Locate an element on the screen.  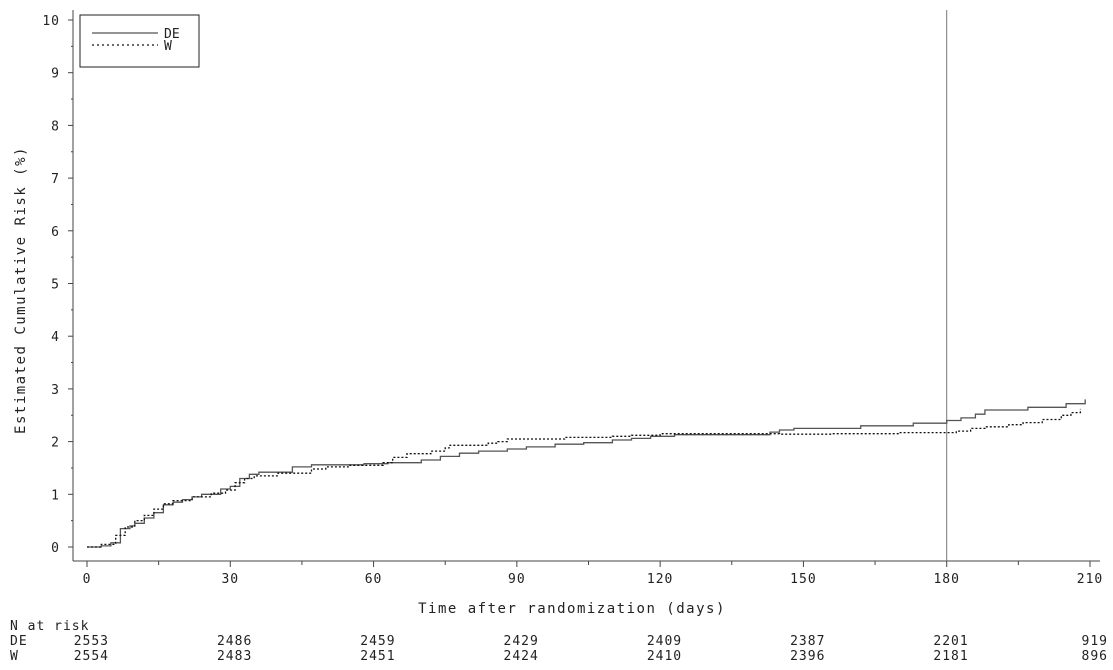
at-risk-value-de: 2459 is located at coordinates (377, 641).